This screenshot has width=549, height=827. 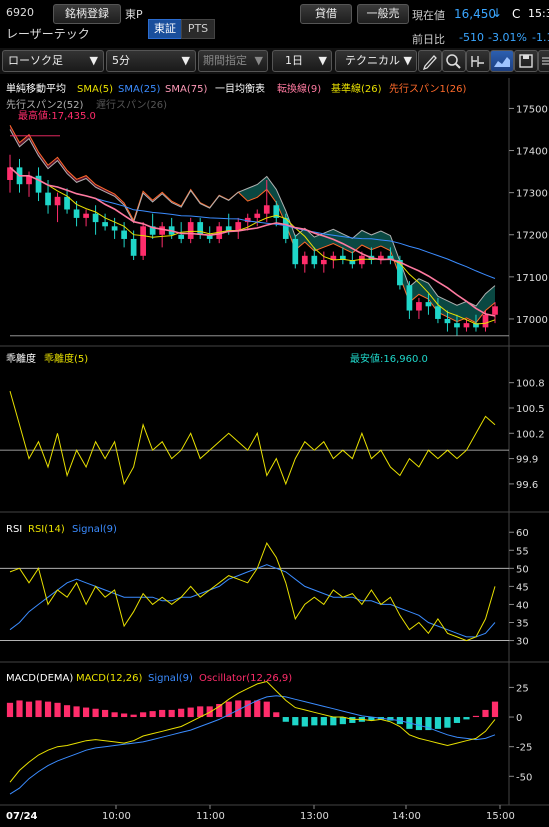 What do you see at coordinates (532, 320) in the screenshot?
I see `price-tick-label: 17000` at bounding box center [532, 320].